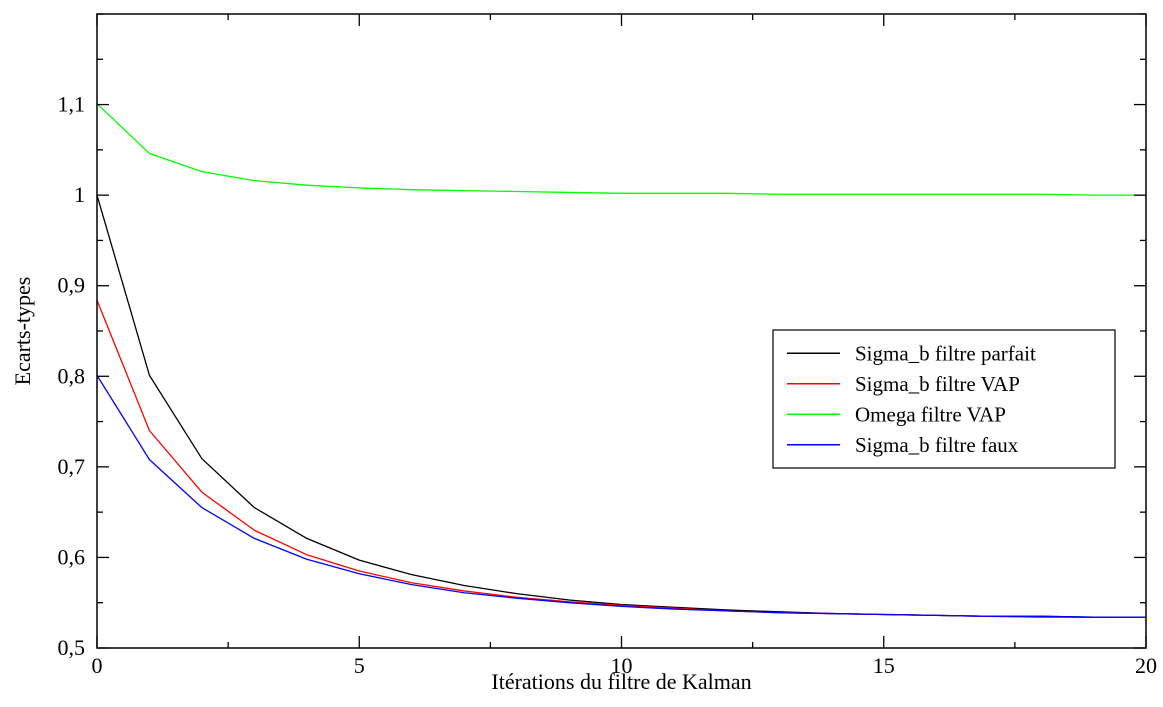 This screenshot has width=1163, height=707. Describe the element at coordinates (72, 647) in the screenshot. I see `y-tick-label: 0,5` at that location.